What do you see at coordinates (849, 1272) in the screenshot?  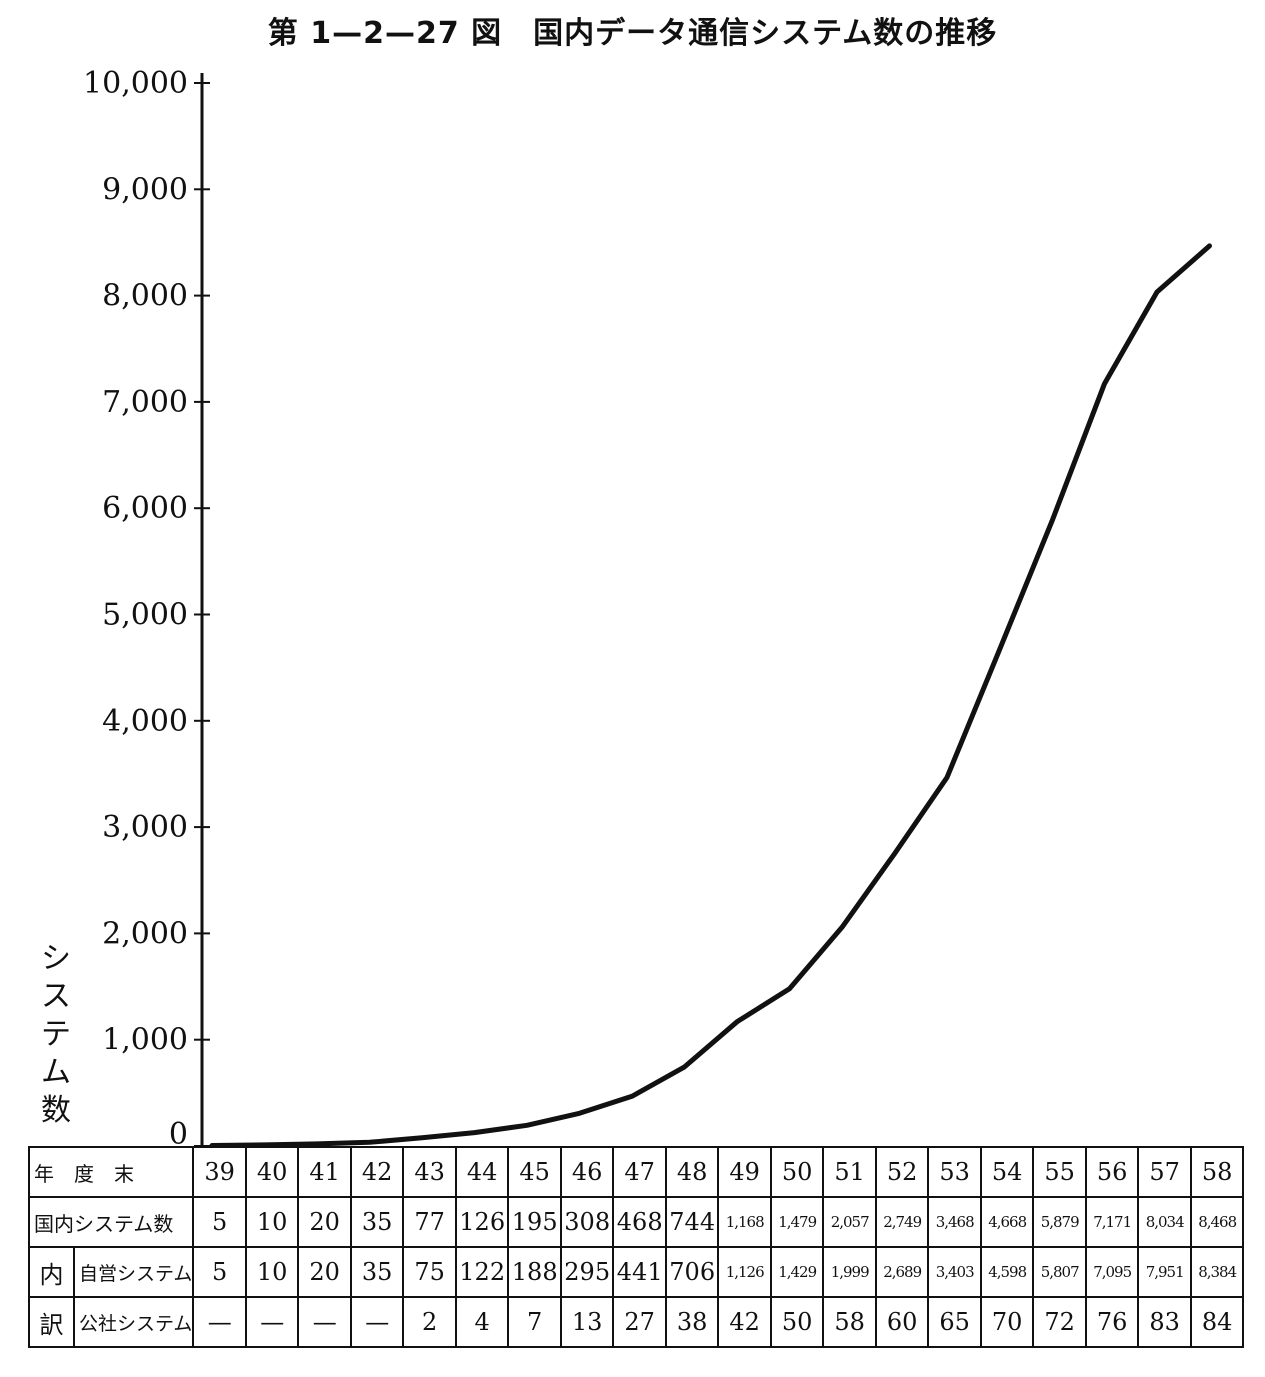 I see `private-cell: 1,999` at bounding box center [849, 1272].